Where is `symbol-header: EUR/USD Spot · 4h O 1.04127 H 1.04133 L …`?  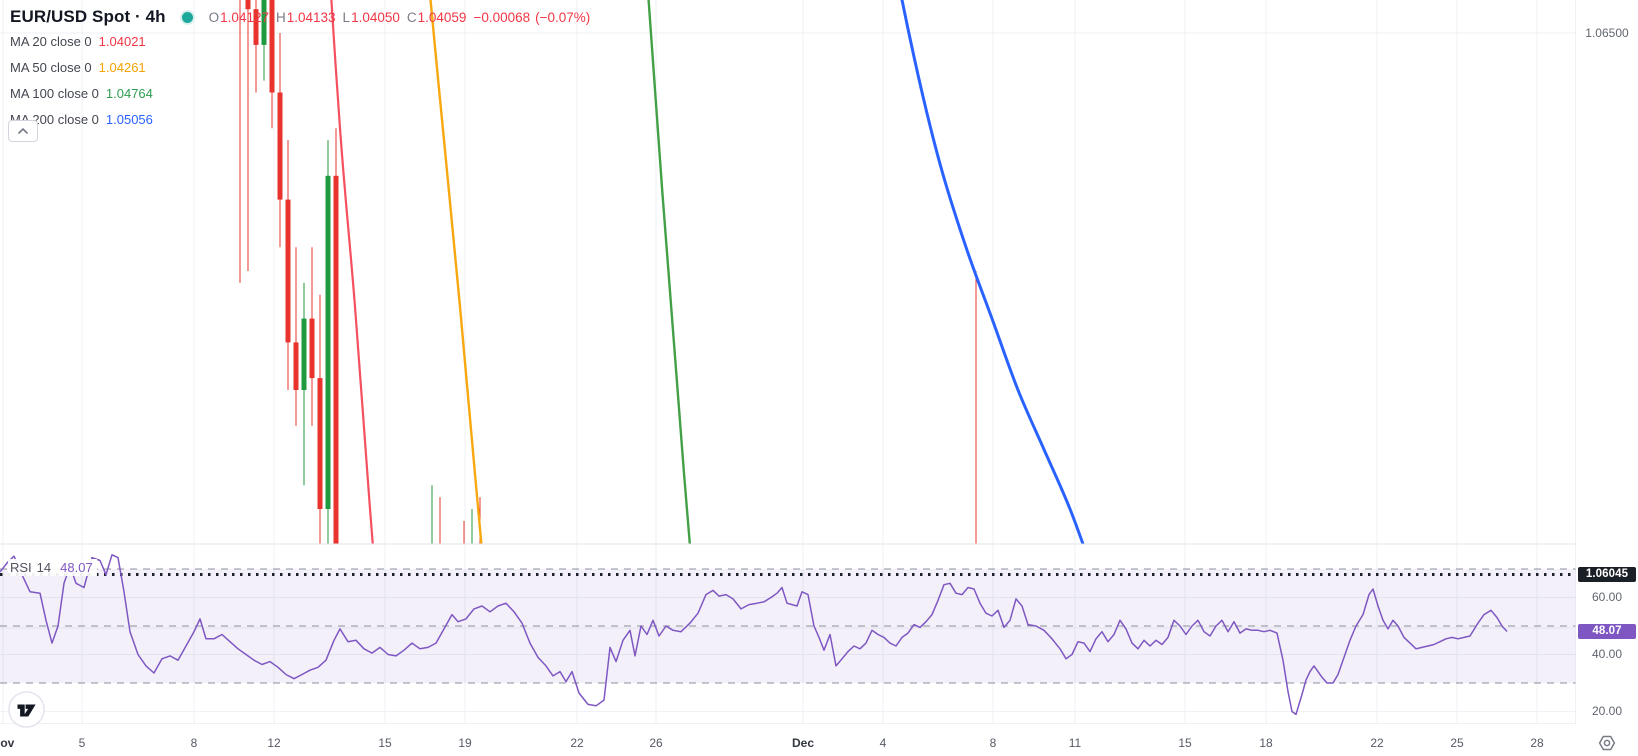 symbol-header: EUR/USD Spot · 4h O 1.04127 H 1.04133 L … is located at coordinates (302, 17).